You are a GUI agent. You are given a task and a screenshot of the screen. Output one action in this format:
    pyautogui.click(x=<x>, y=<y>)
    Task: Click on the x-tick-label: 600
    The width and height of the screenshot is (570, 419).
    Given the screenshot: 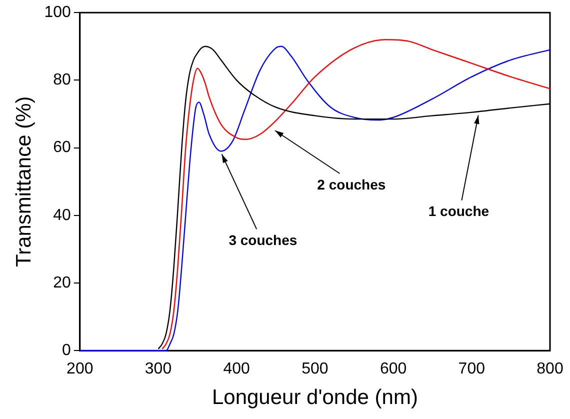 What is the action you would take?
    pyautogui.click(x=393, y=369)
    